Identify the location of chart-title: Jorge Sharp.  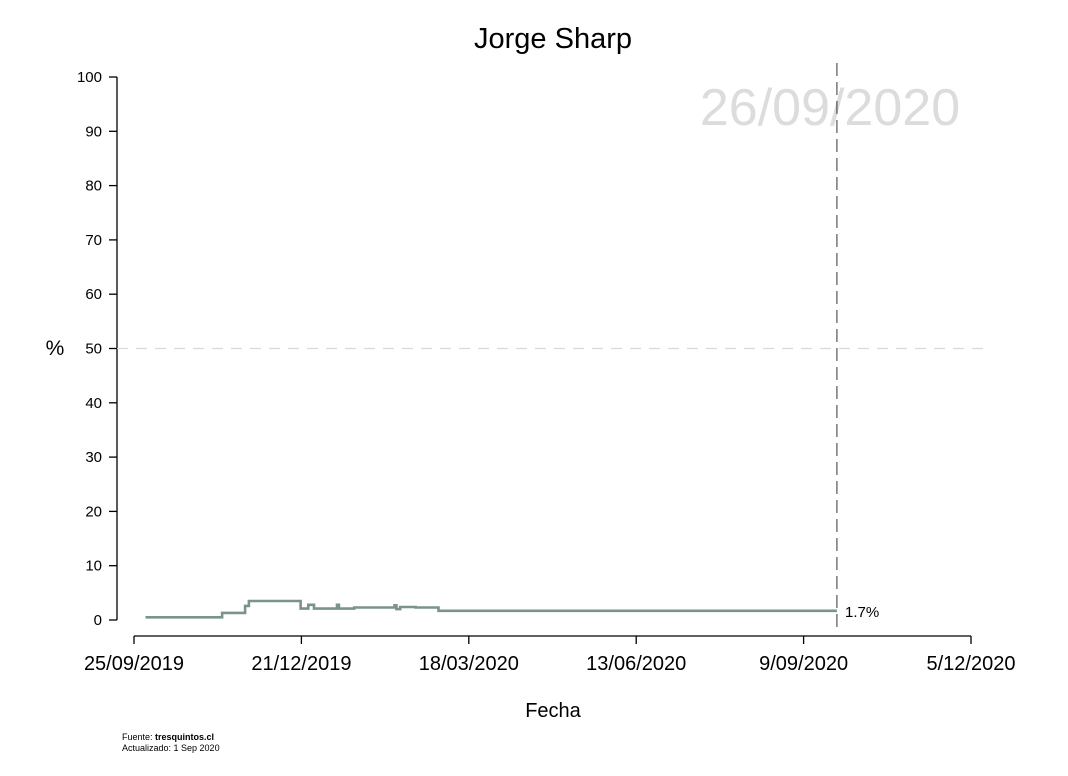
(553, 39).